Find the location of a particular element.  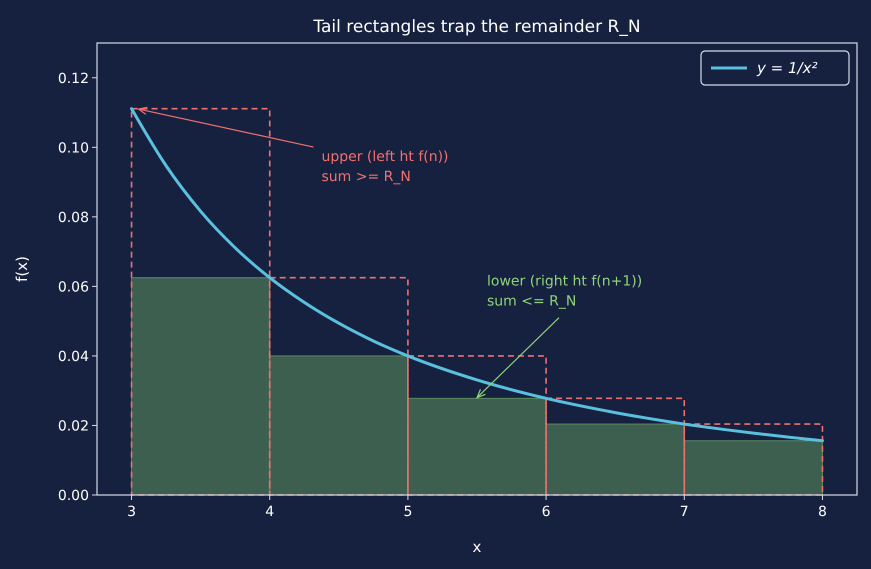

chart-title: Tail rectangles trap the remainder R_N is located at coordinates (476, 27).